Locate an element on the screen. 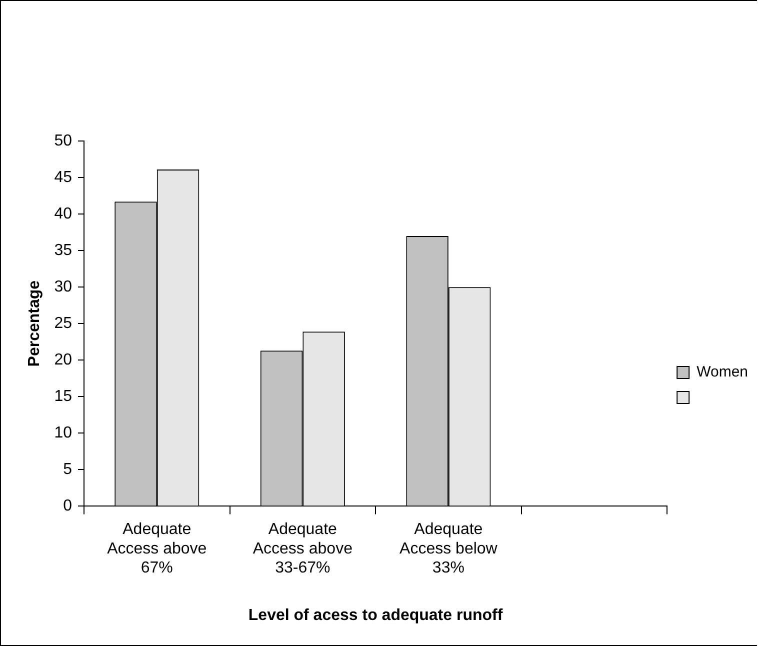 This screenshot has height=646, width=758. y-tick-label: 5 is located at coordinates (67, 469).